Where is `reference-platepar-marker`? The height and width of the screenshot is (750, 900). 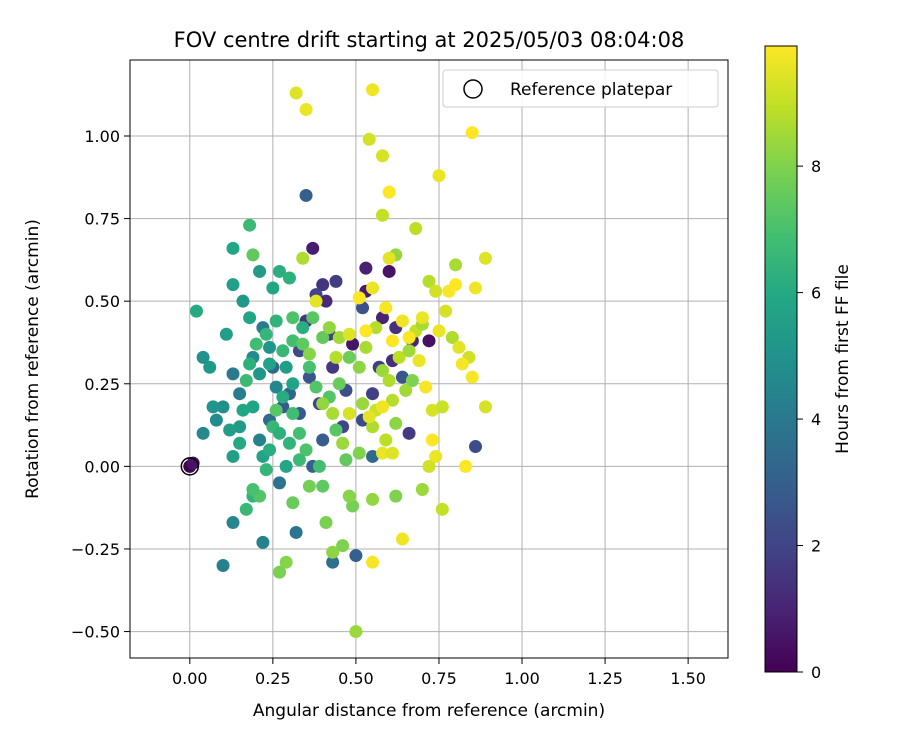
reference-platepar-marker is located at coordinates (190, 466).